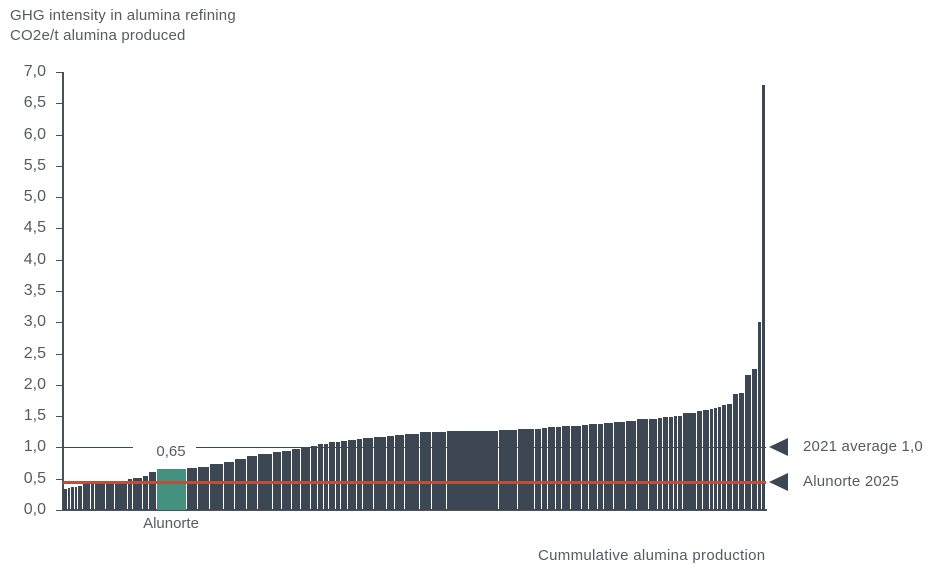  Describe the element at coordinates (34, 384) in the screenshot. I see `y-tick-label: 2,0` at that location.